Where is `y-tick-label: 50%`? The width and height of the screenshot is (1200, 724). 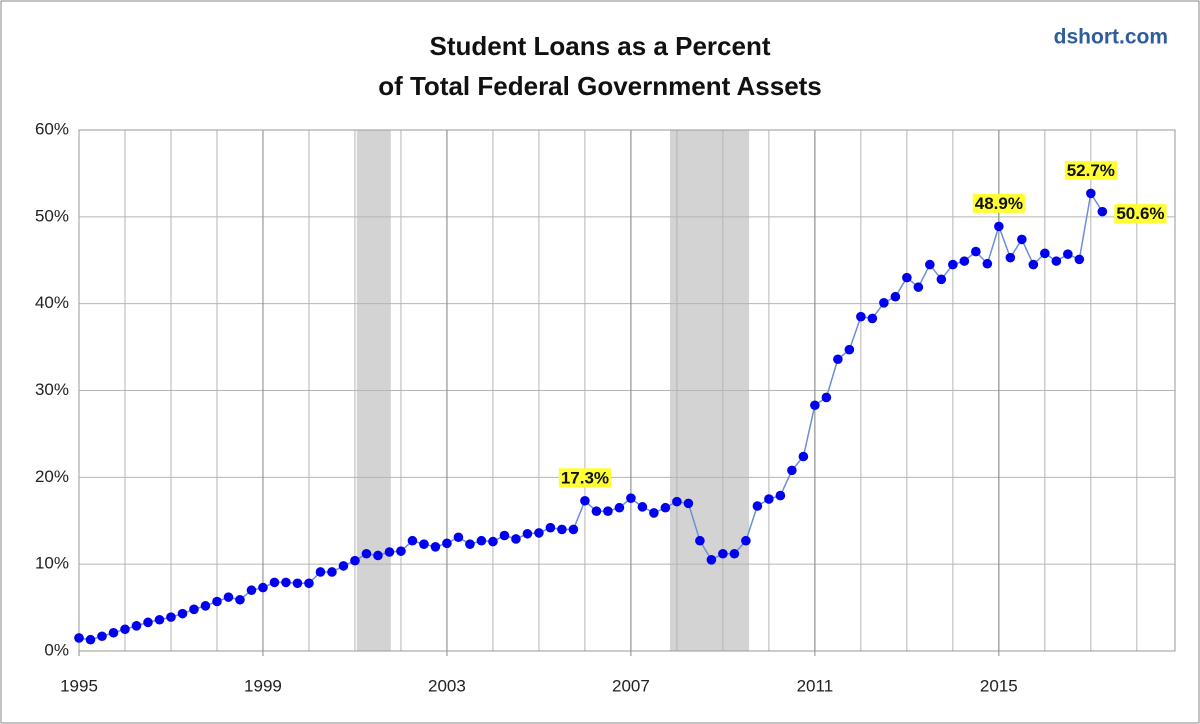 y-tick-label: 50% is located at coordinates (52, 215).